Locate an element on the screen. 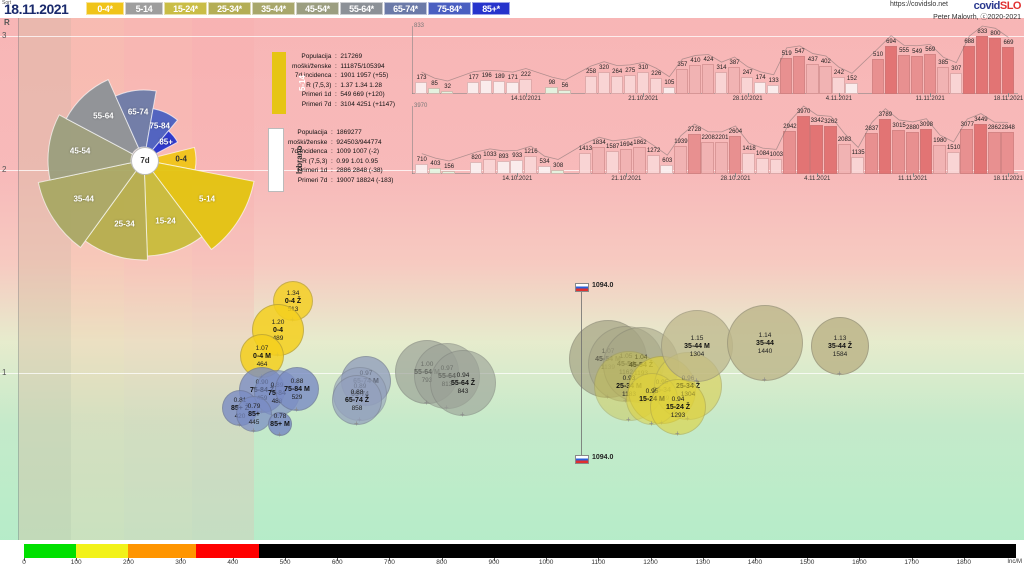 The image size is (1024, 576). age-filter-6574: 65-74* is located at coordinates (405, 8).